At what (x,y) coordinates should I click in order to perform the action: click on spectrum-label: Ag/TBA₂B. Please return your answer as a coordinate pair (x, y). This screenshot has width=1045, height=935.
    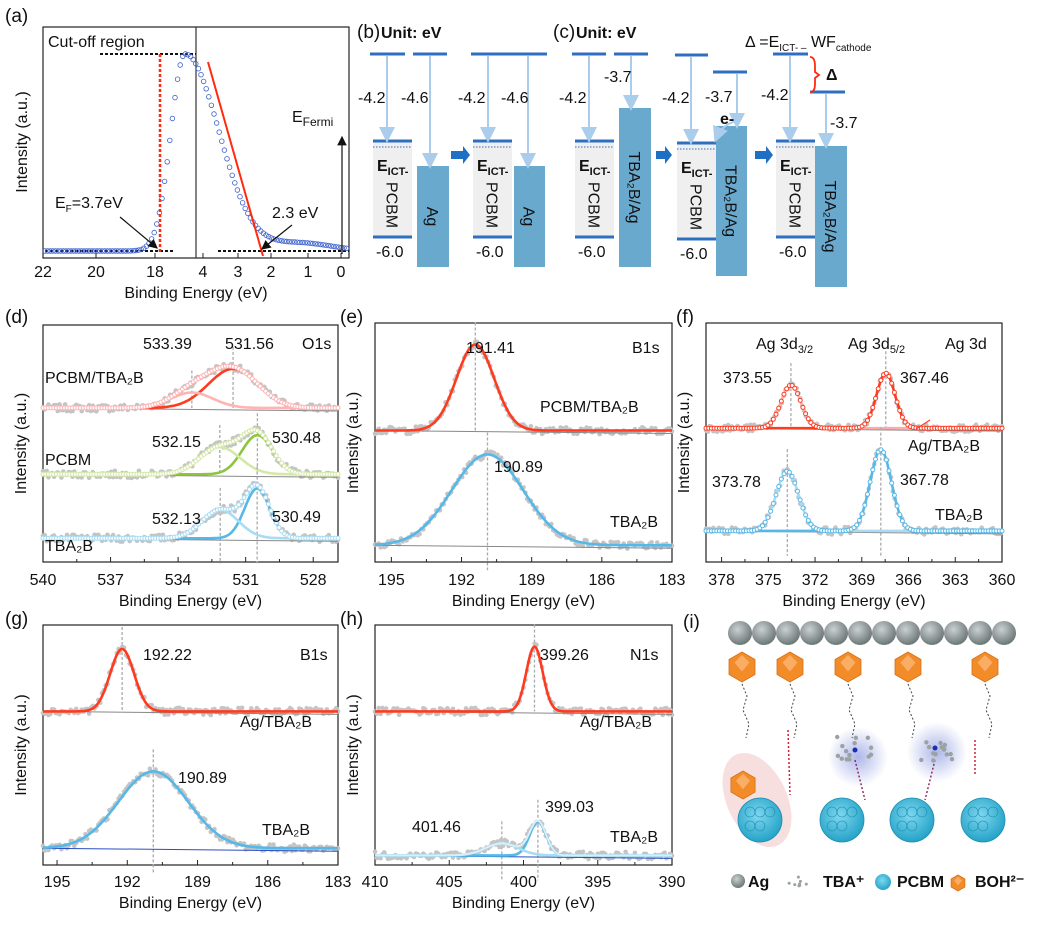
    Looking at the image, I should click on (944, 446).